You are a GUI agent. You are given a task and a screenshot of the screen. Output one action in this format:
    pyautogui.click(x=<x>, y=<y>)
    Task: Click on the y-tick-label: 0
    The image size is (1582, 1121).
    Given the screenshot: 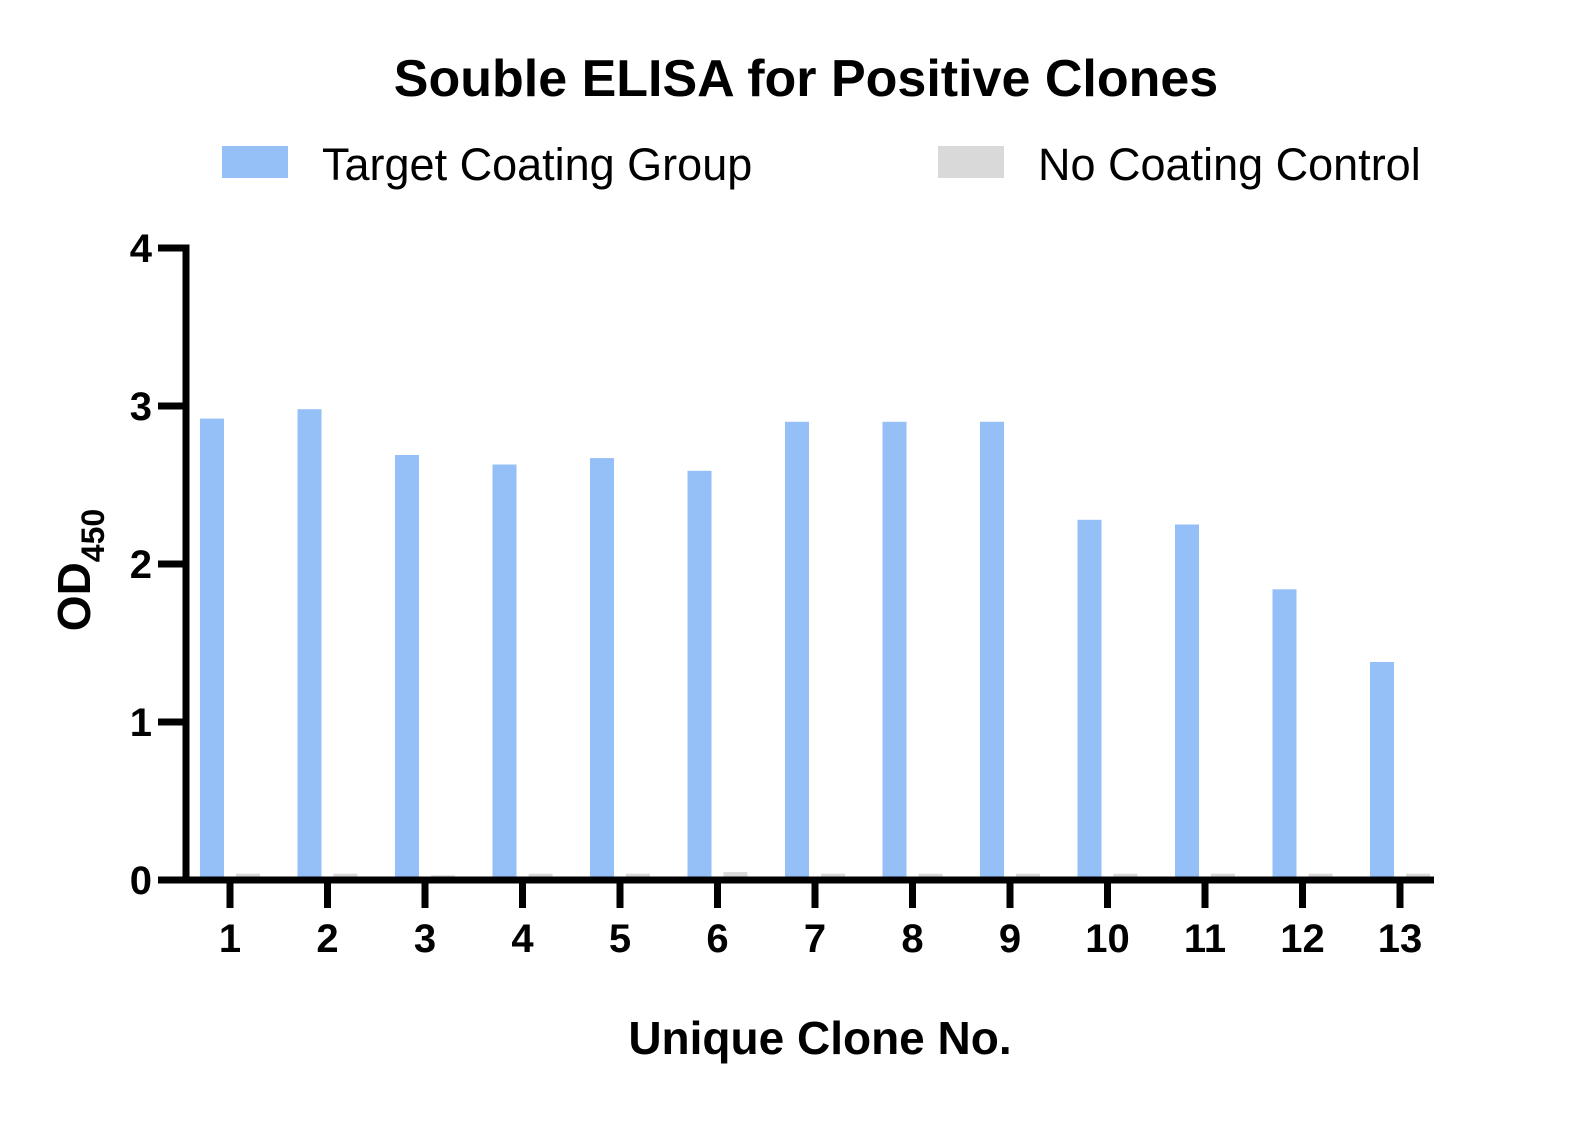 What is the action you would take?
    pyautogui.click(x=141, y=881)
    